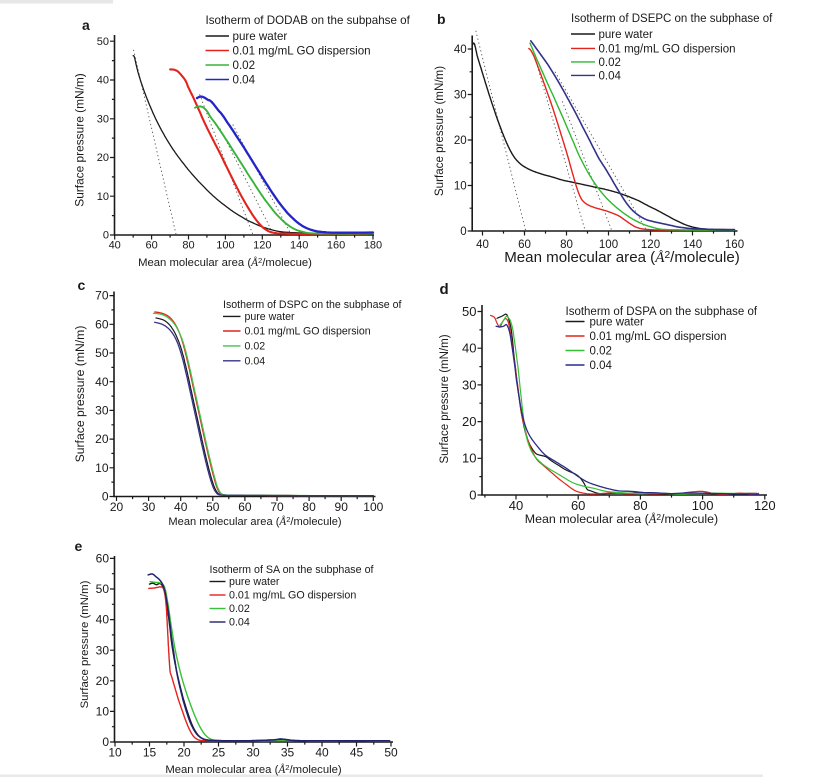 The height and width of the screenshot is (782, 824). I want to click on svg-text:Isotherm of DSEPC on the subph: Isotherm of DSEPC on the subphase of, so click(672, 19).